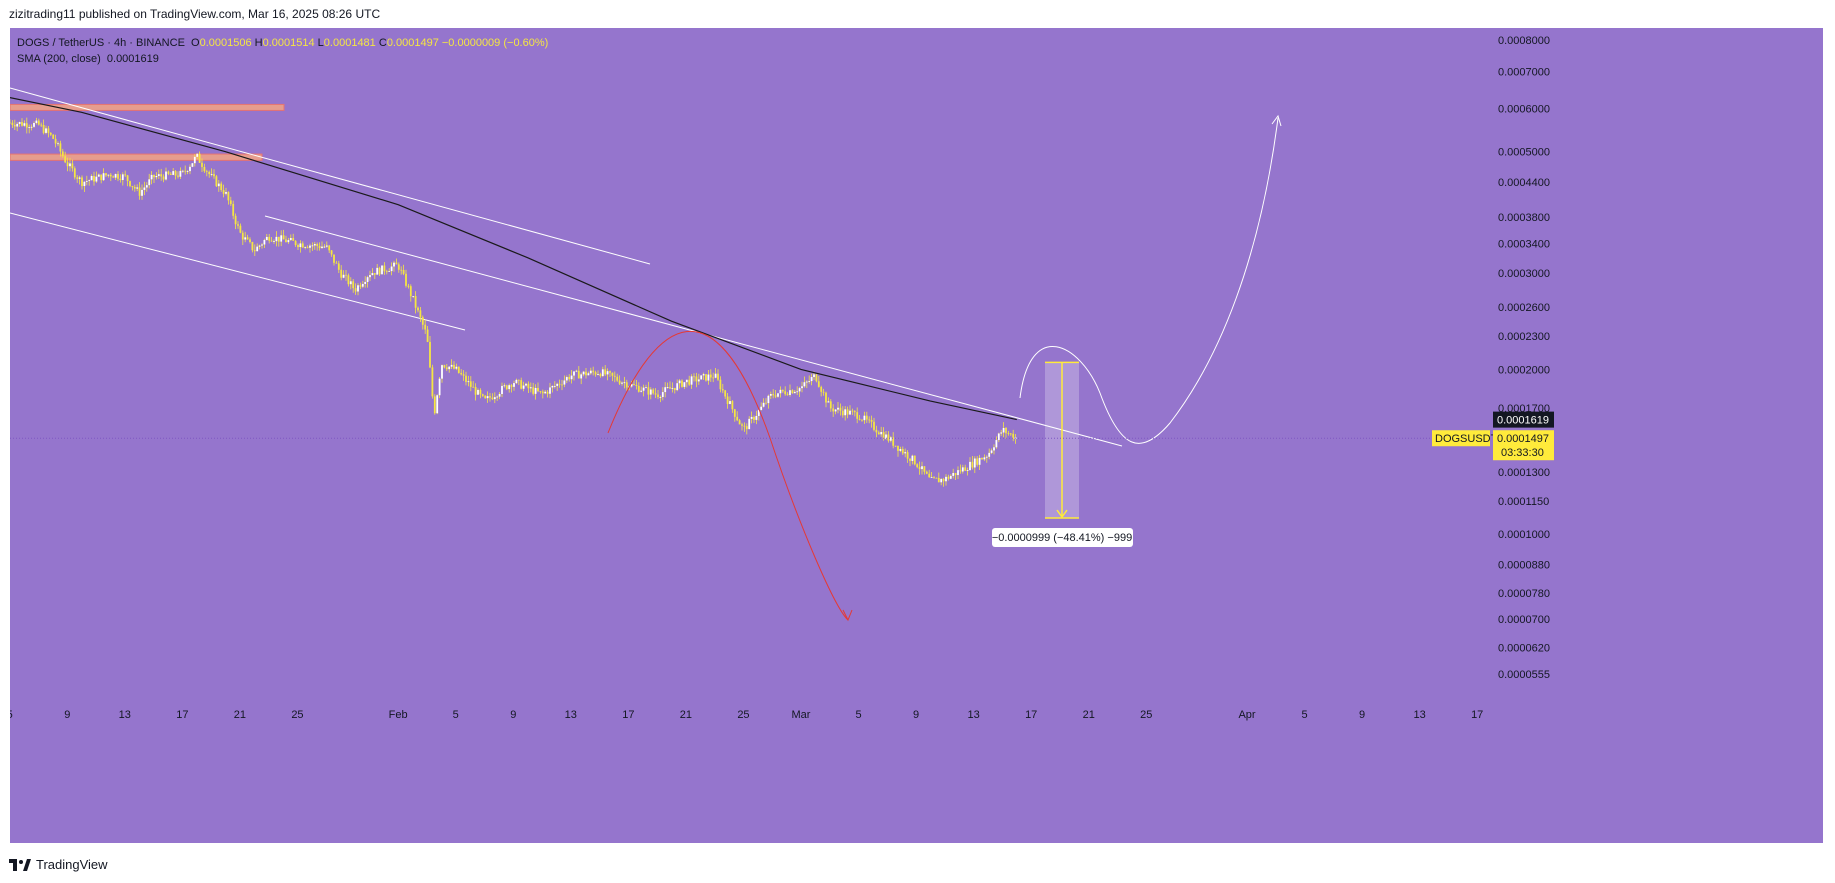  What do you see at coordinates (1149, 280) in the screenshot?
I see `bullish-projection-curve` at bounding box center [1149, 280].